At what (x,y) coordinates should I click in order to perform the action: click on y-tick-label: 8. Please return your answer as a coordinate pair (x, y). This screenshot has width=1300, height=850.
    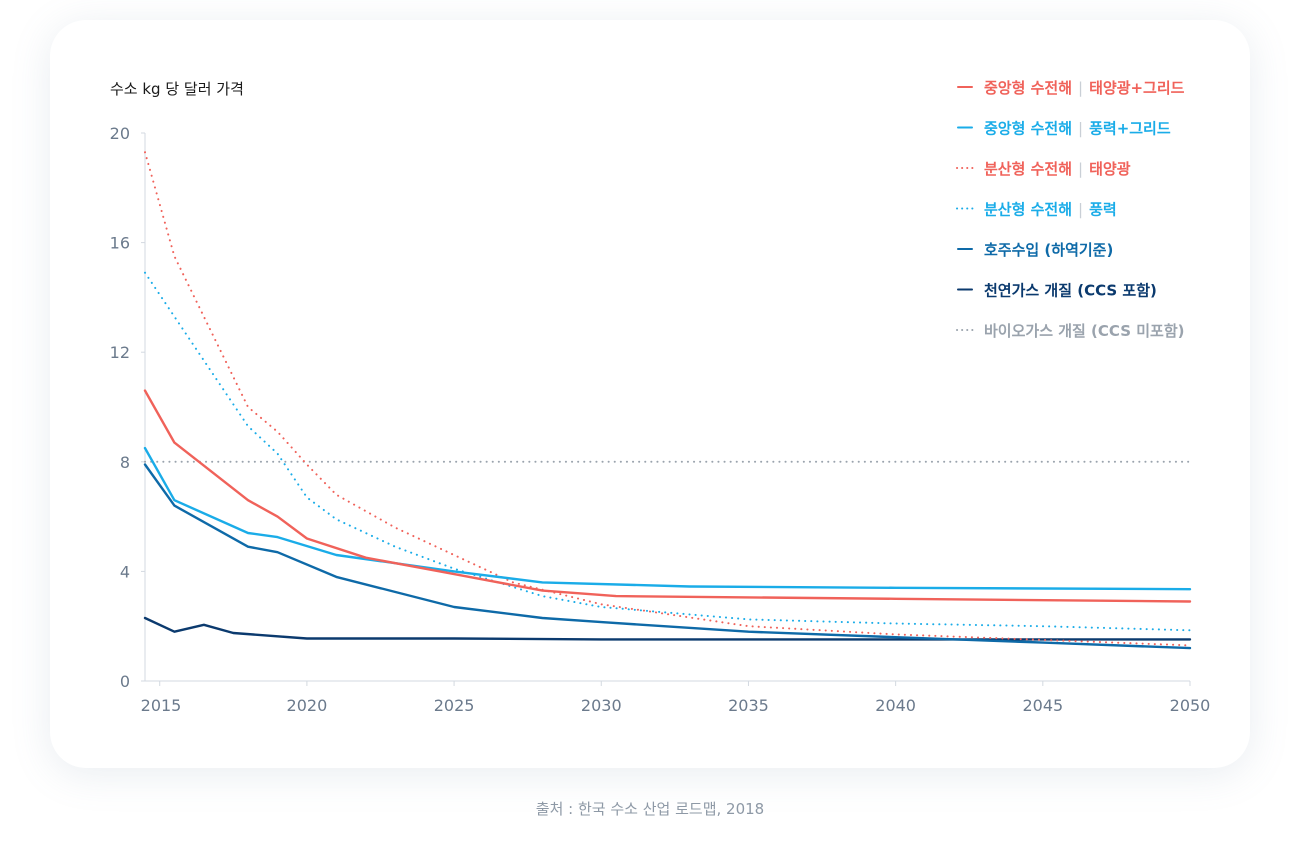
    Looking at the image, I should click on (125, 462).